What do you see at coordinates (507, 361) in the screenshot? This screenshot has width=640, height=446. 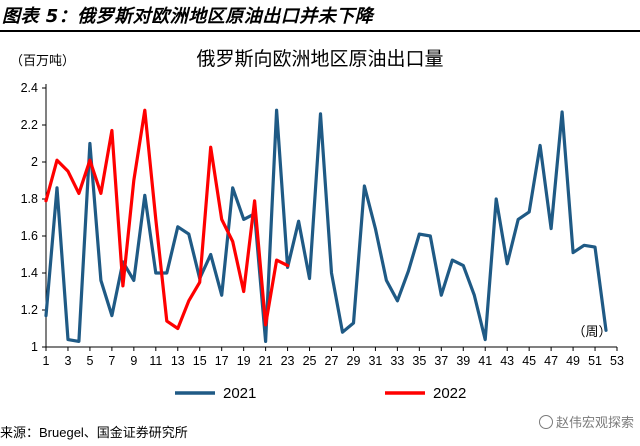 I see `x-tick-label: 43` at bounding box center [507, 361].